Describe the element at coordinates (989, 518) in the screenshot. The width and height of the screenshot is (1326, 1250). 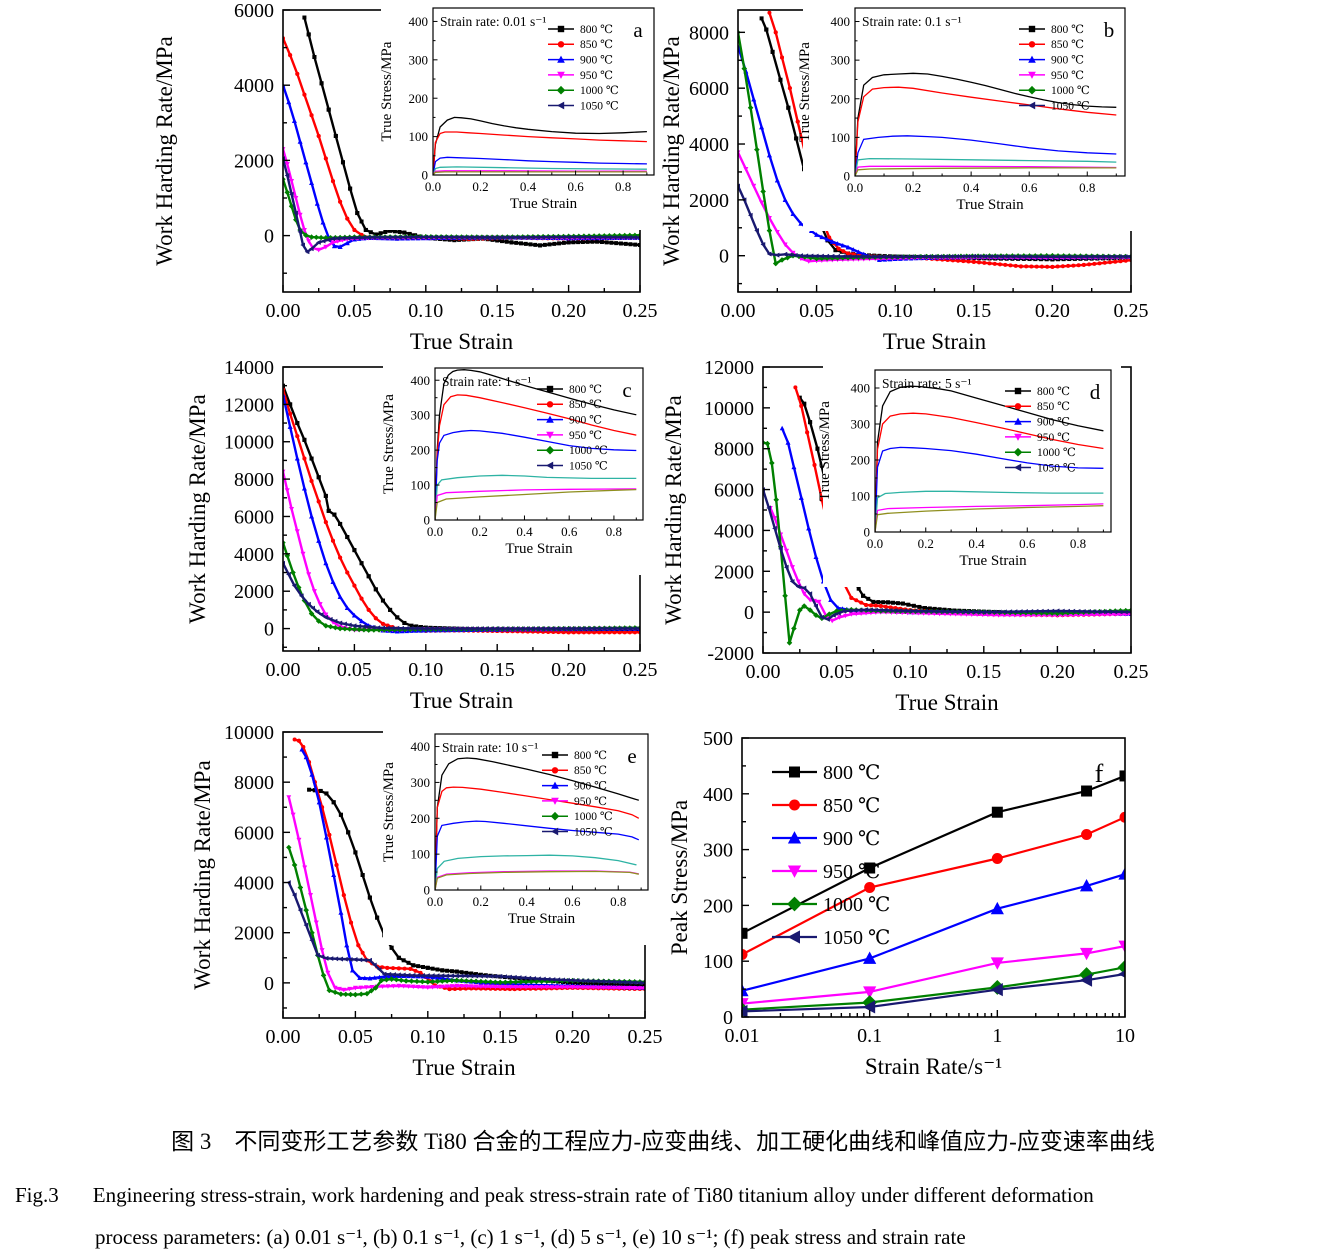
I see `series-1050C` at that location.